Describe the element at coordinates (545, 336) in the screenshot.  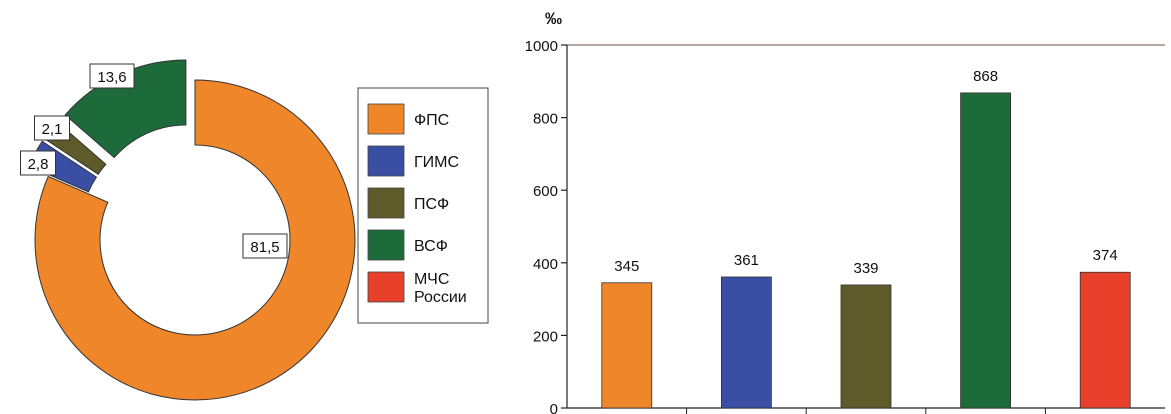
I see `y-tick-label: 200` at that location.